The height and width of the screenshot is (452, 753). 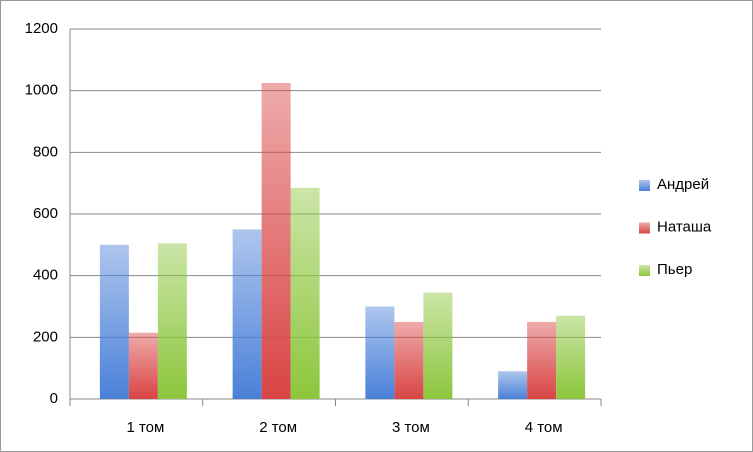 I want to click on legend-label: Наташа, so click(x=684, y=226).